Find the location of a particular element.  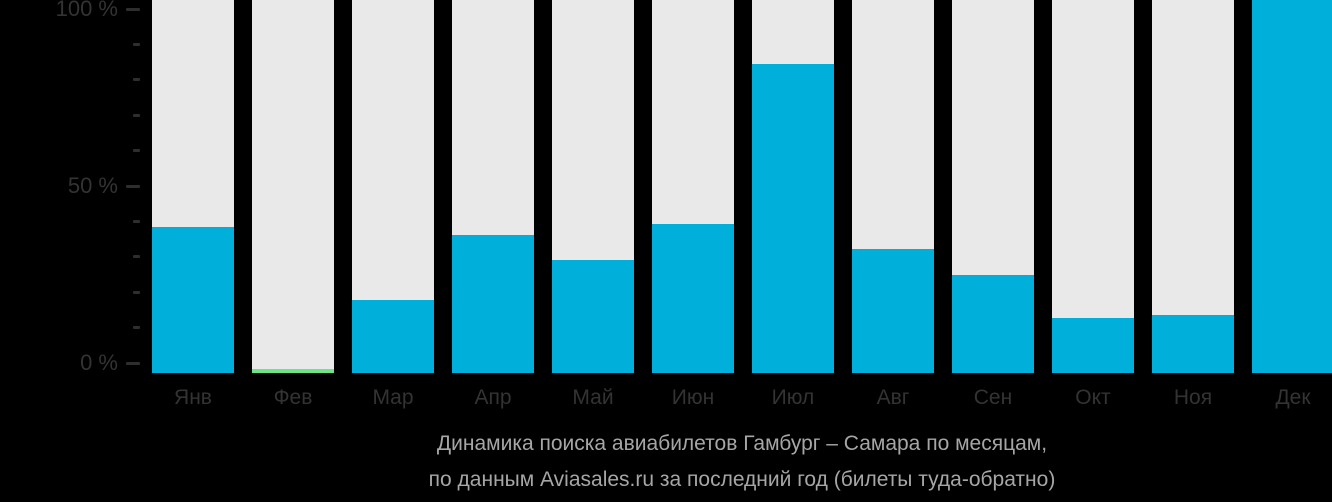

y-tick-label: 0 % is located at coordinates (99, 362).